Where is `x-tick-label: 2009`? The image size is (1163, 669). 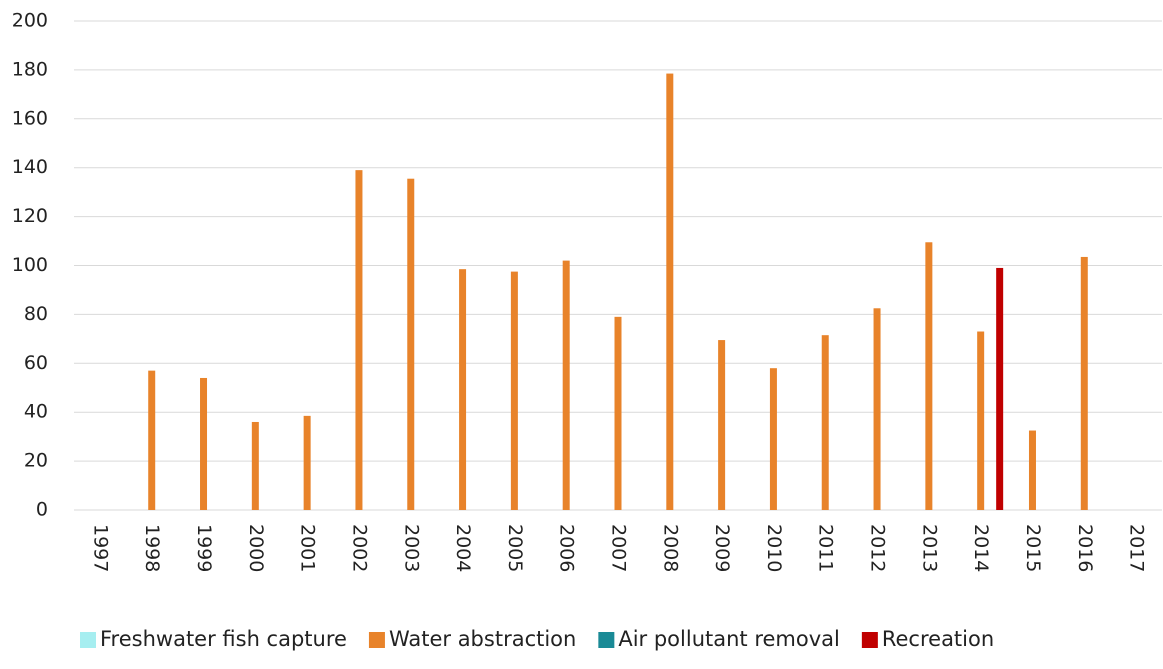
x-tick-label: 2009 is located at coordinates (722, 548).